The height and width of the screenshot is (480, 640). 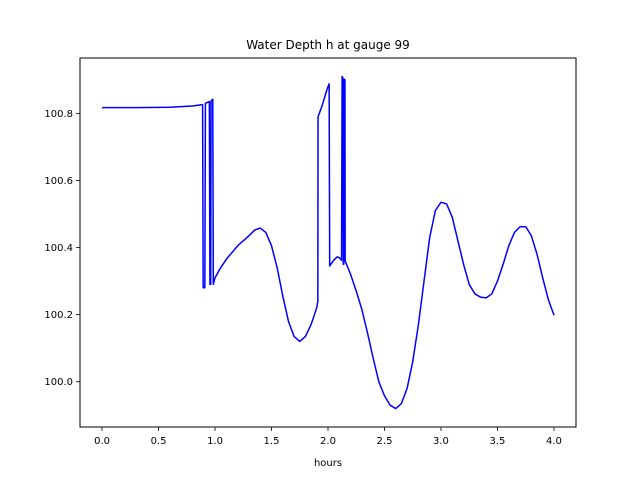 I want to click on x-axis: 0.0 0.5 1.0 1.5 2.0 2.5 3.0 3.5 4.0, so click(x=328, y=437).